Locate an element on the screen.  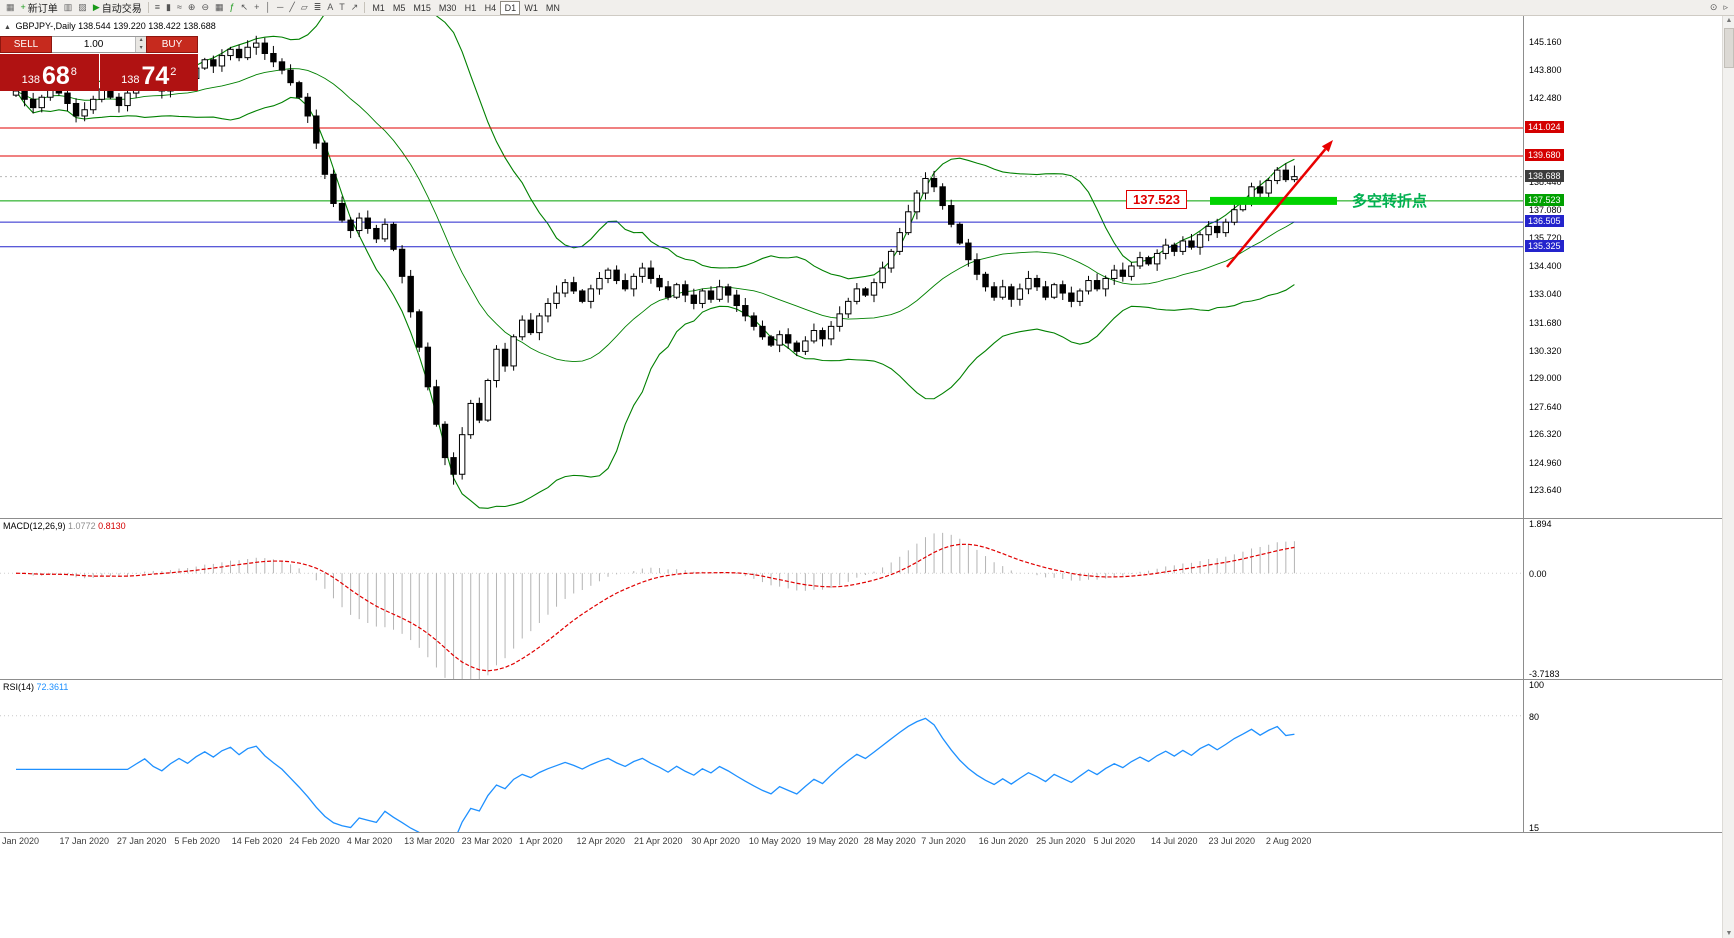
price-line-label-141.024: 141.024 is located at coordinates (1544, 126).